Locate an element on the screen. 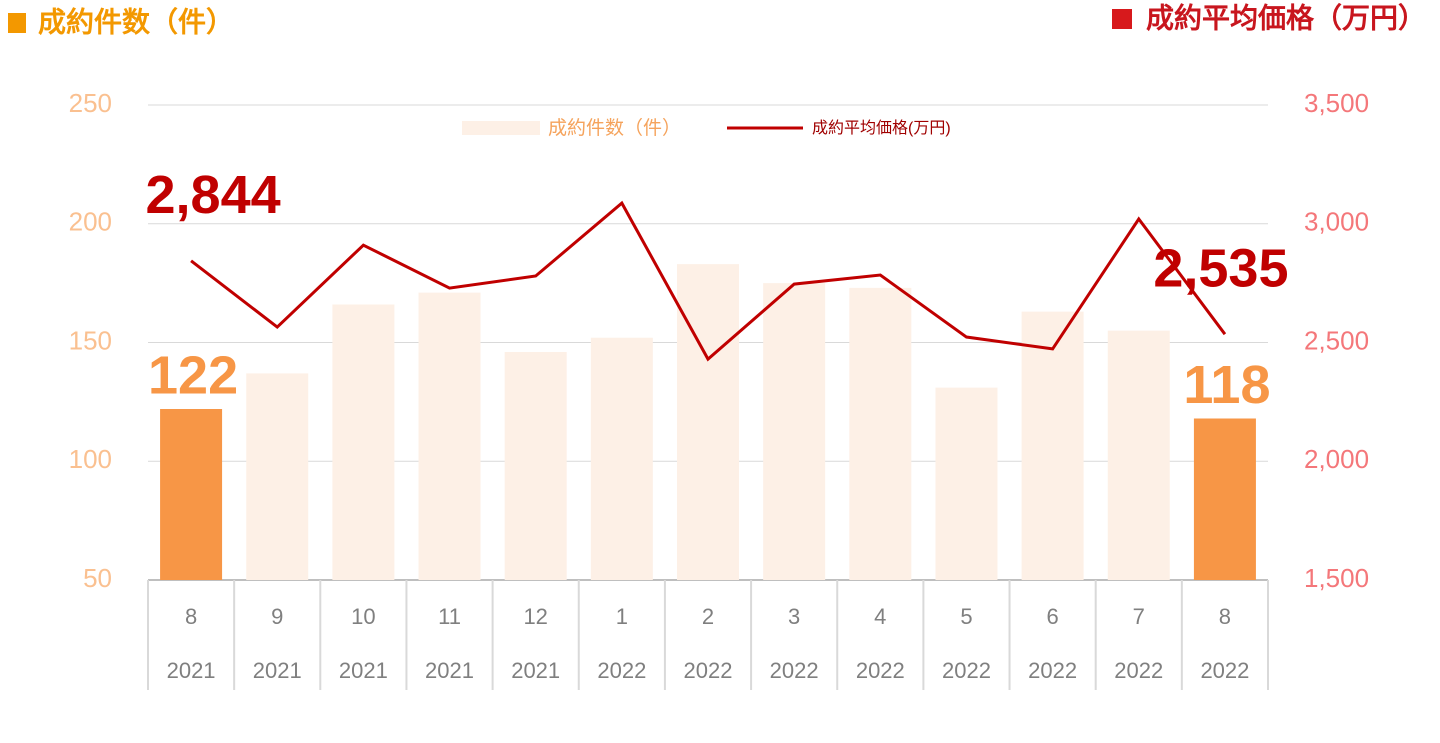  y-tick-label: 250 is located at coordinates (90, 103).